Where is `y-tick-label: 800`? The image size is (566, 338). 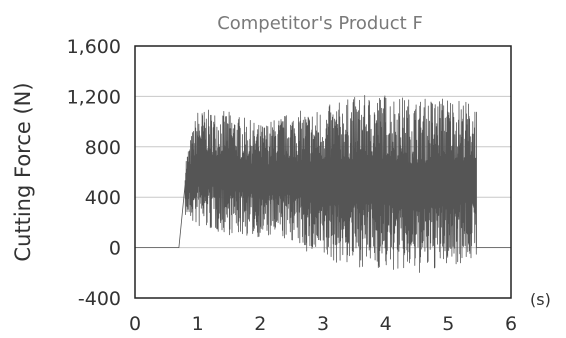
y-tick-label: 800 is located at coordinates (103, 148).